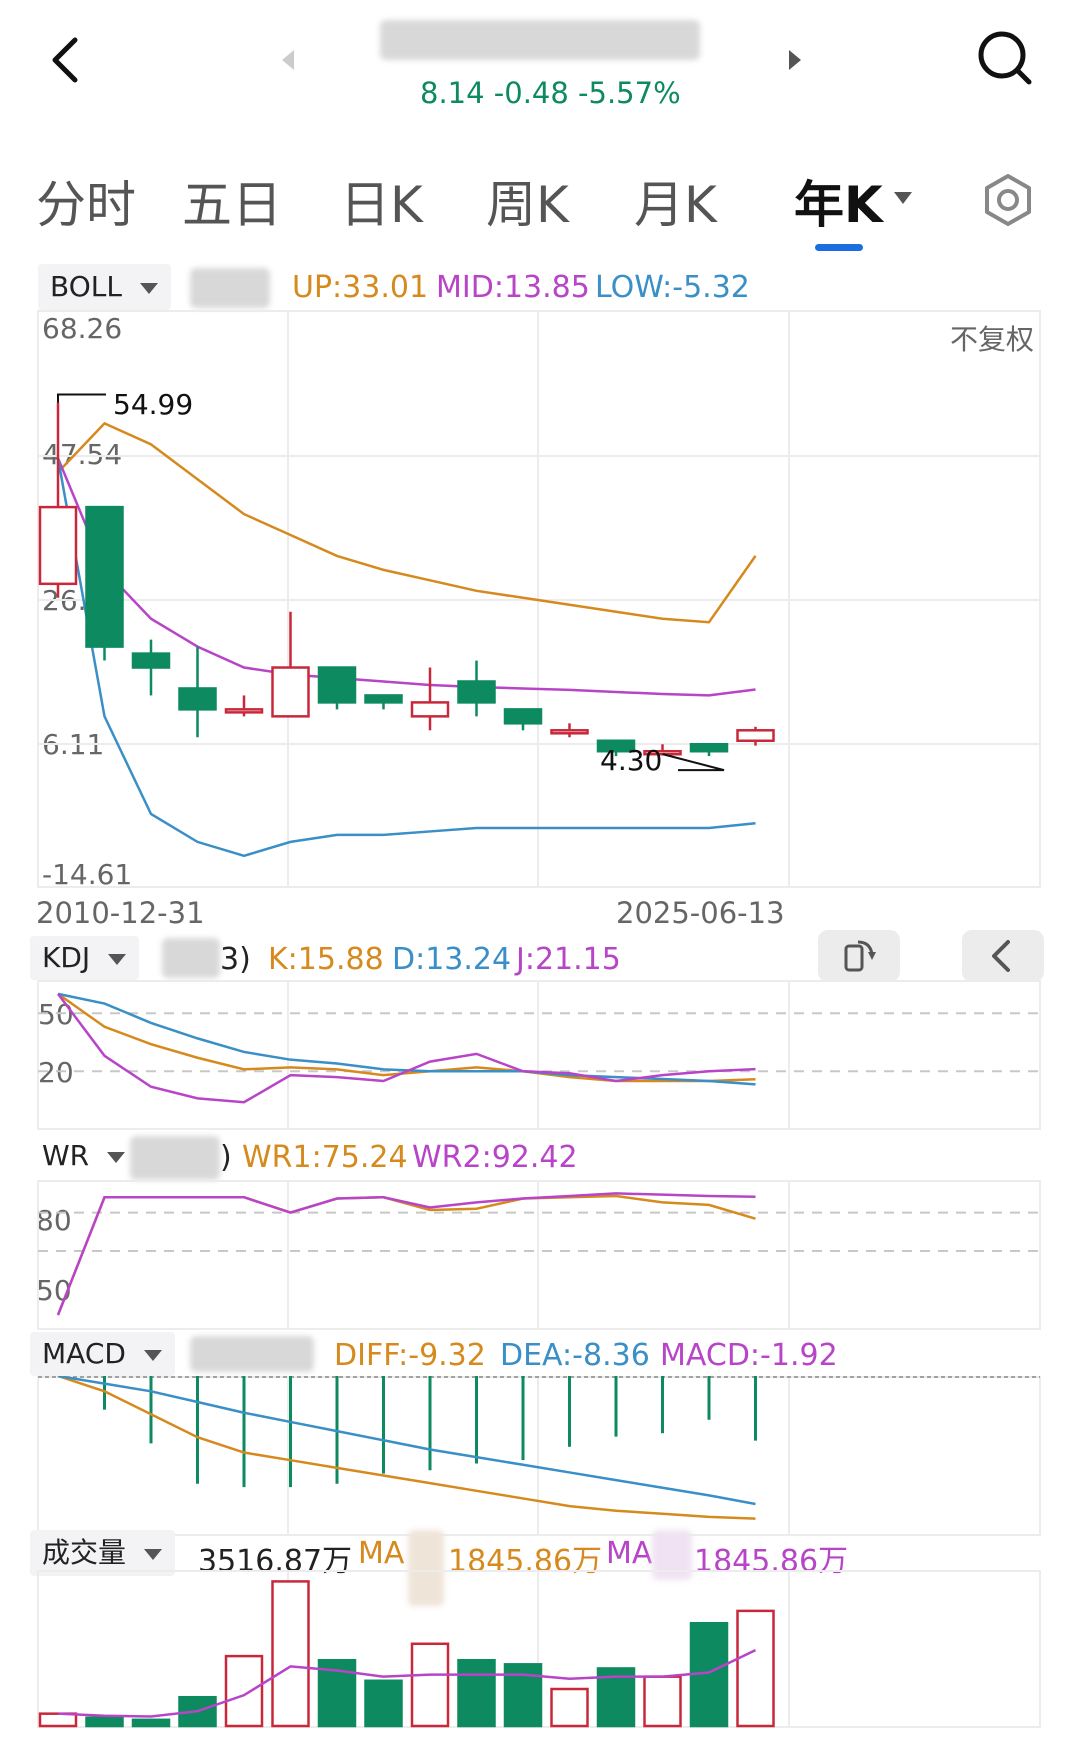 The height and width of the screenshot is (1748, 1080). What do you see at coordinates (525, 1561) in the screenshot?
I see `volume-ma1: 1845.86万` at bounding box center [525, 1561].